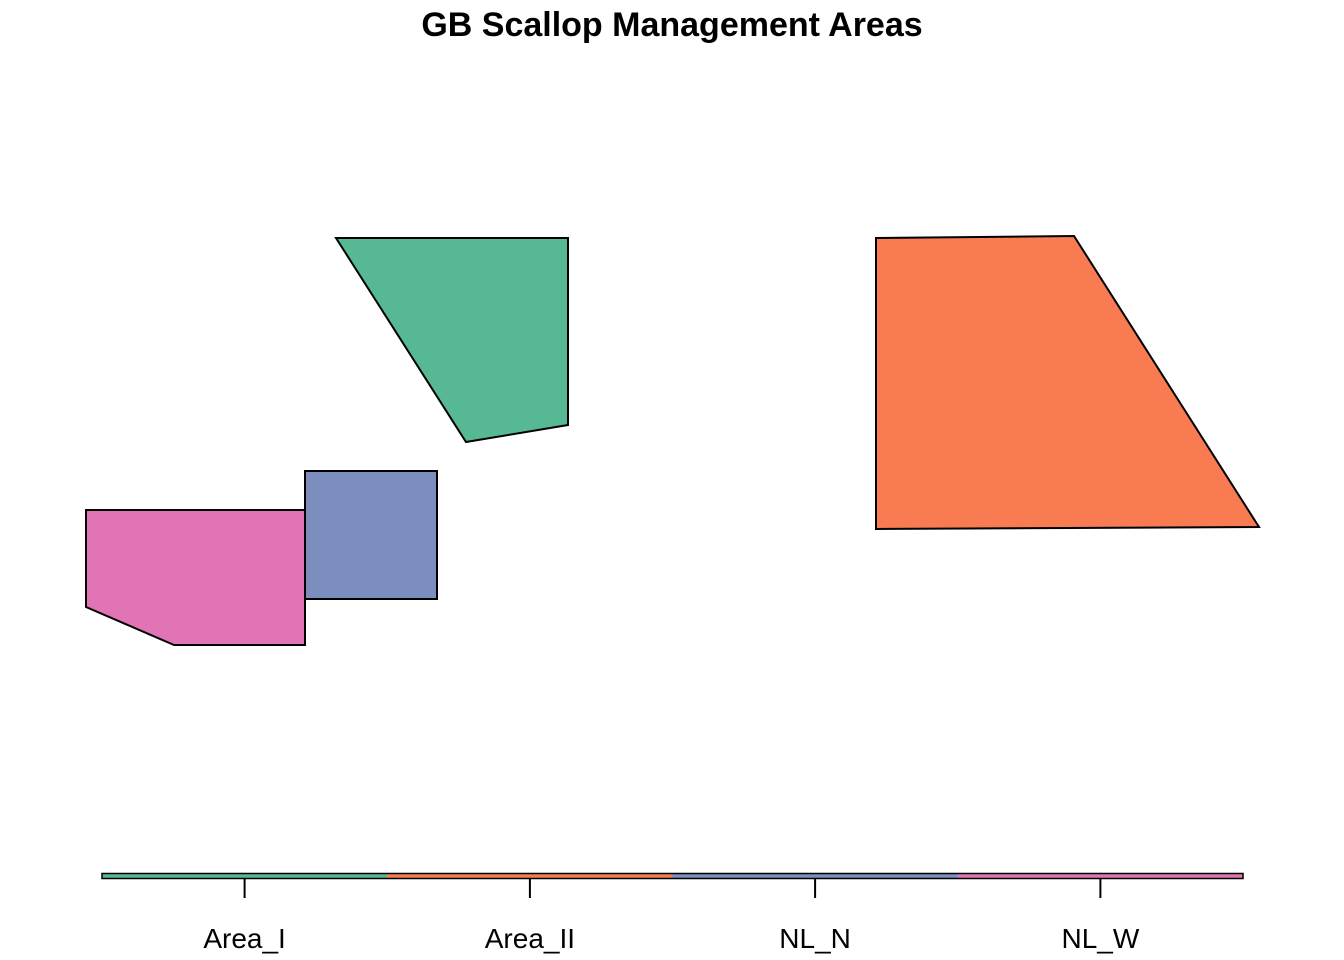 The image size is (1344, 960). Describe the element at coordinates (245, 876) in the screenshot. I see `legend-swatch-area-i` at that location.